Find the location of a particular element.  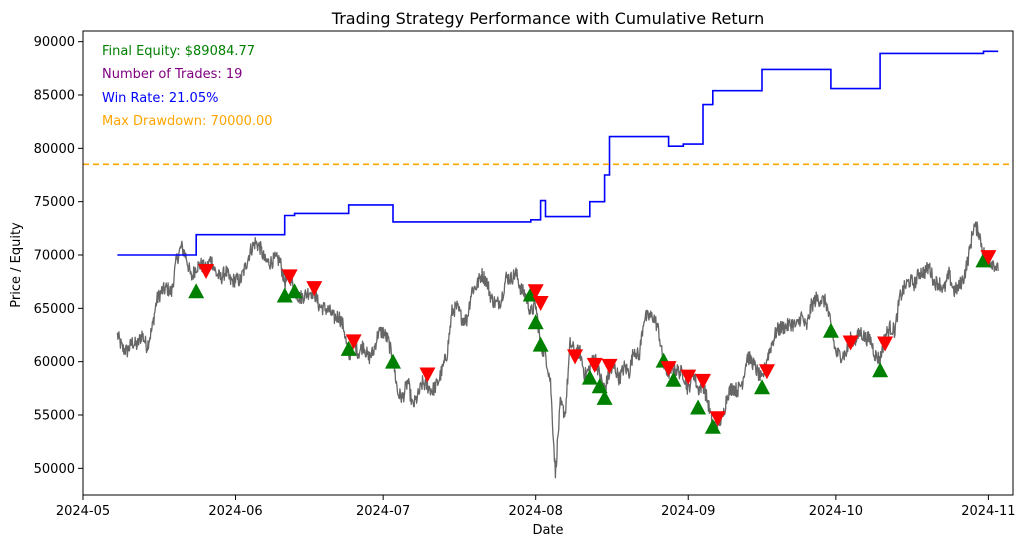

y-tick-label: 55000 is located at coordinates (54, 416).